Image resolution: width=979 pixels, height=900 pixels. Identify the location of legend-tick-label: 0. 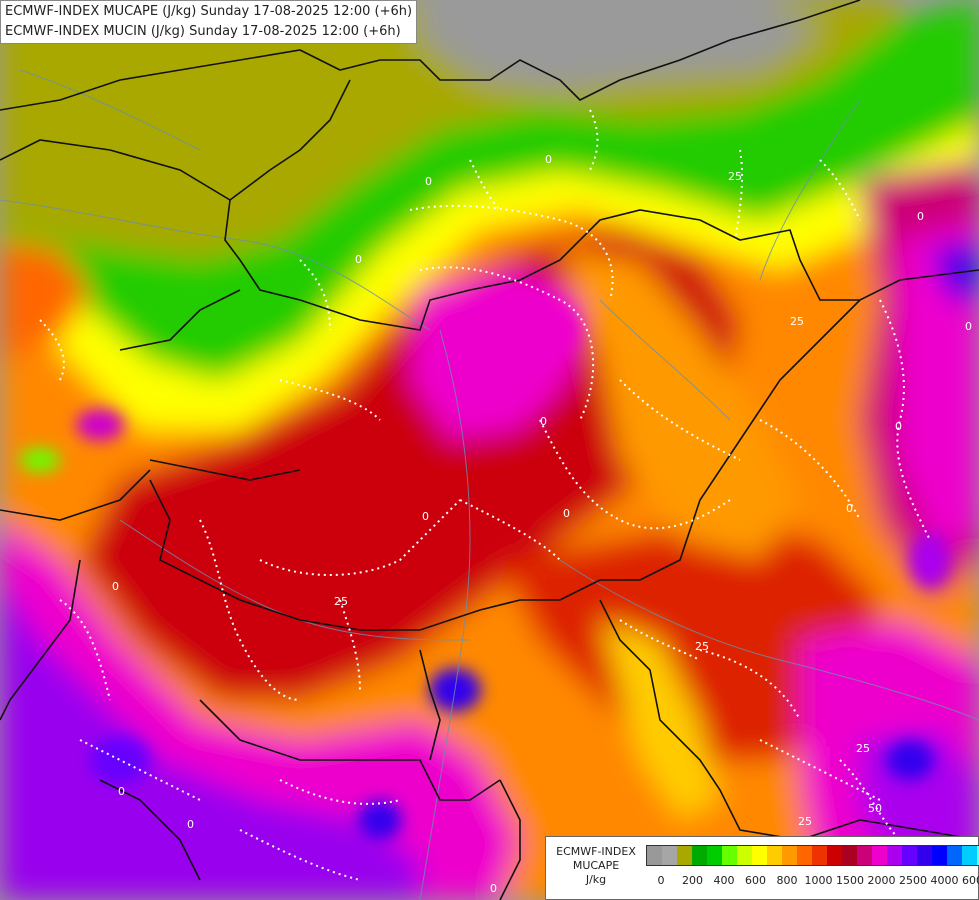
(661, 880).